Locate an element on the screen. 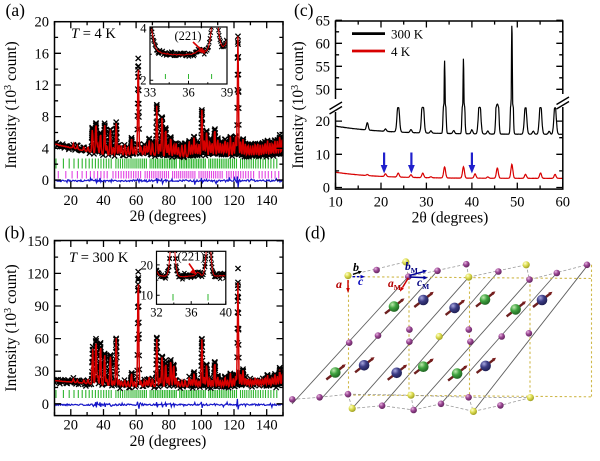 The height and width of the screenshot is (461, 600). svg-text: T = 4 K is located at coordinates (93, 34).